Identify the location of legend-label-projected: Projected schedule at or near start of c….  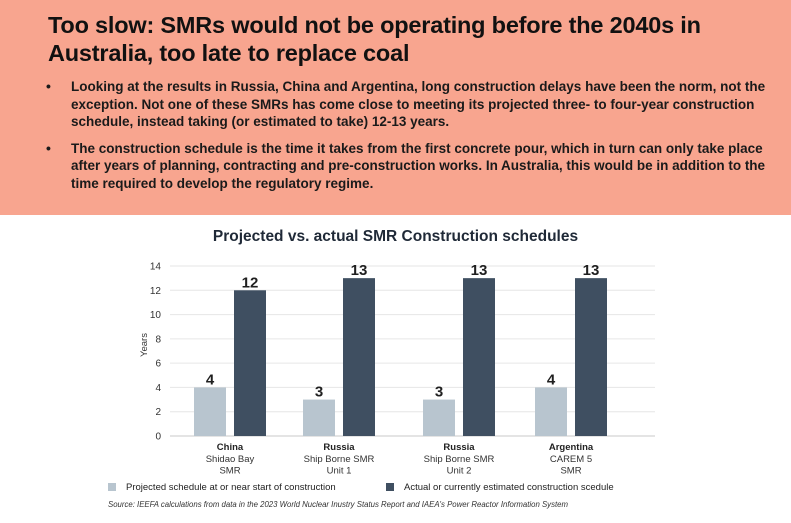
(231, 487).